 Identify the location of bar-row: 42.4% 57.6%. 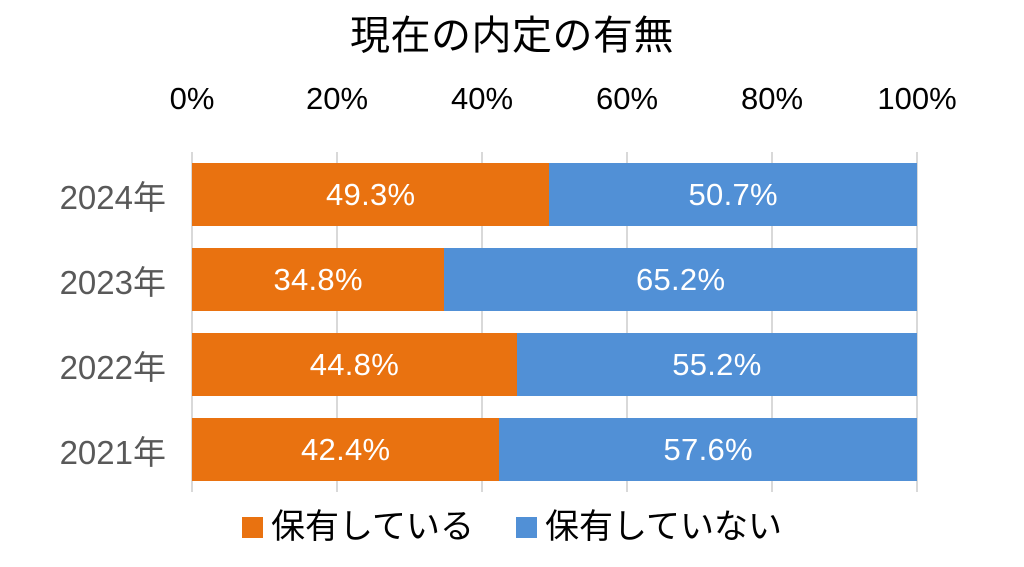
(554, 449).